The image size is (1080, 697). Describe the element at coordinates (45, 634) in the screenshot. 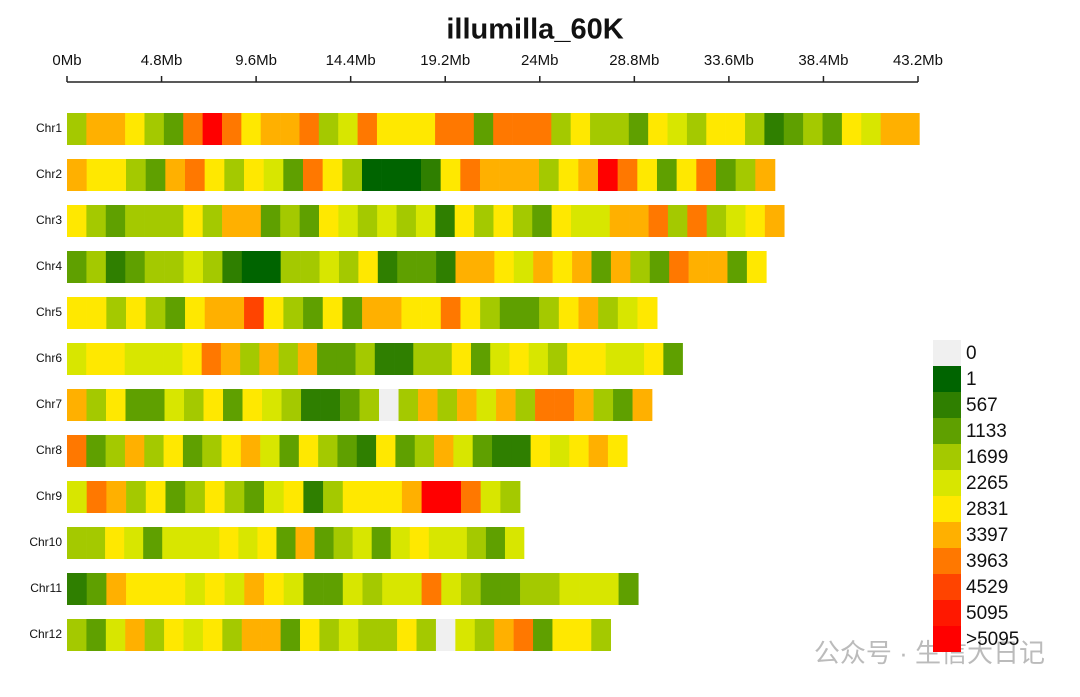

I see `chromosome-label: Chr12` at that location.